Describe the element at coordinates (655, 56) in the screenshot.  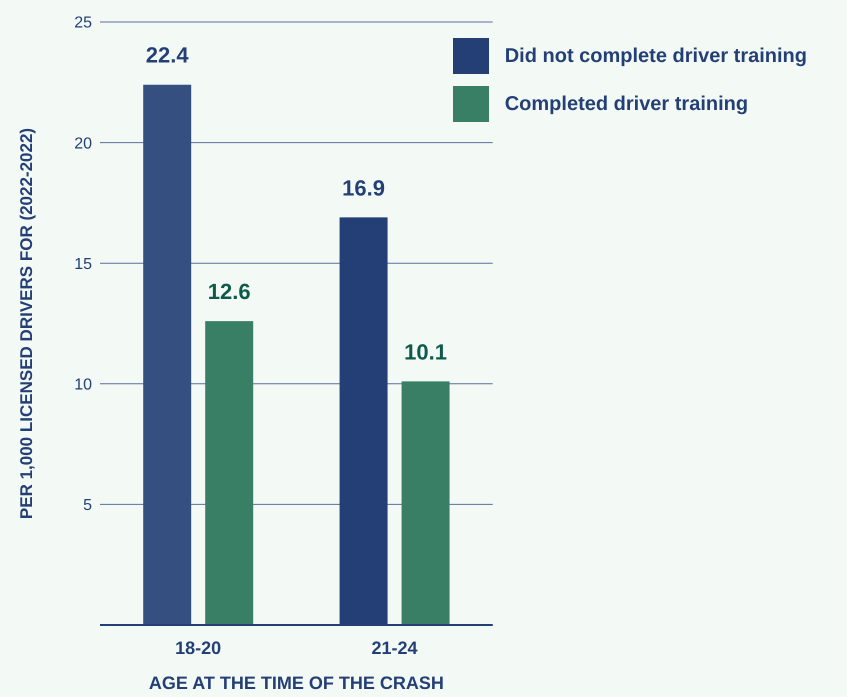
I see `legend-label: Did not complete driver training` at that location.